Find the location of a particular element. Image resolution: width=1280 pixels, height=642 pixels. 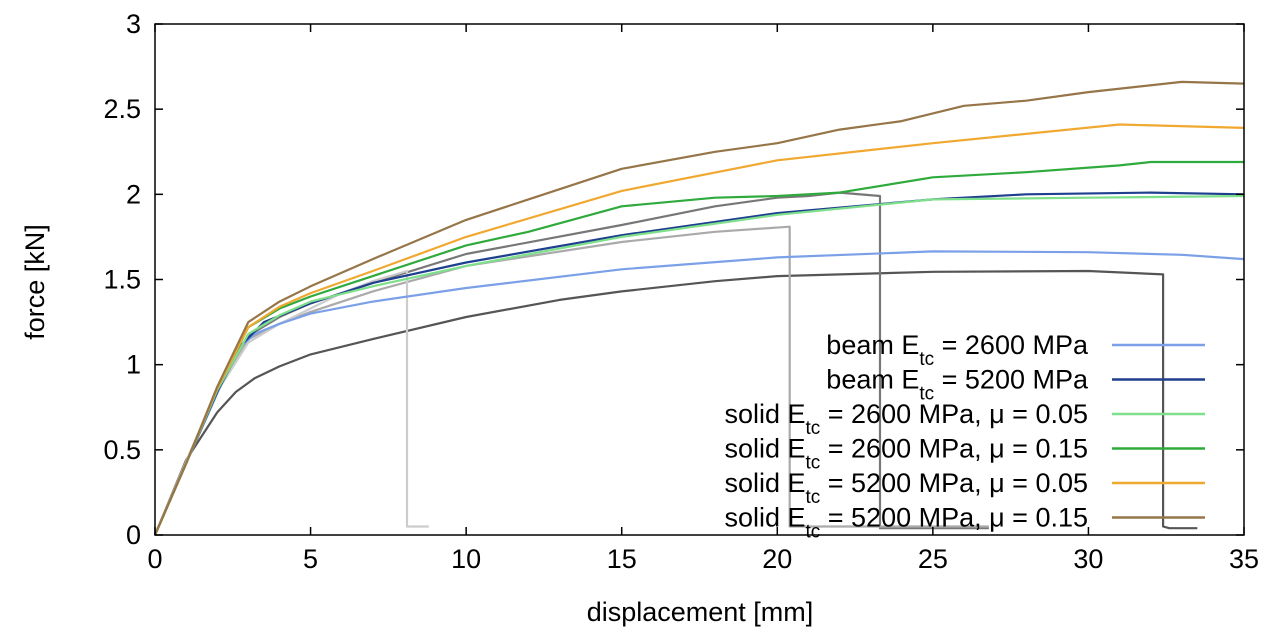

legend-label: solid Etc = 2600 MPa, μ = 0.05 is located at coordinates (906, 419).